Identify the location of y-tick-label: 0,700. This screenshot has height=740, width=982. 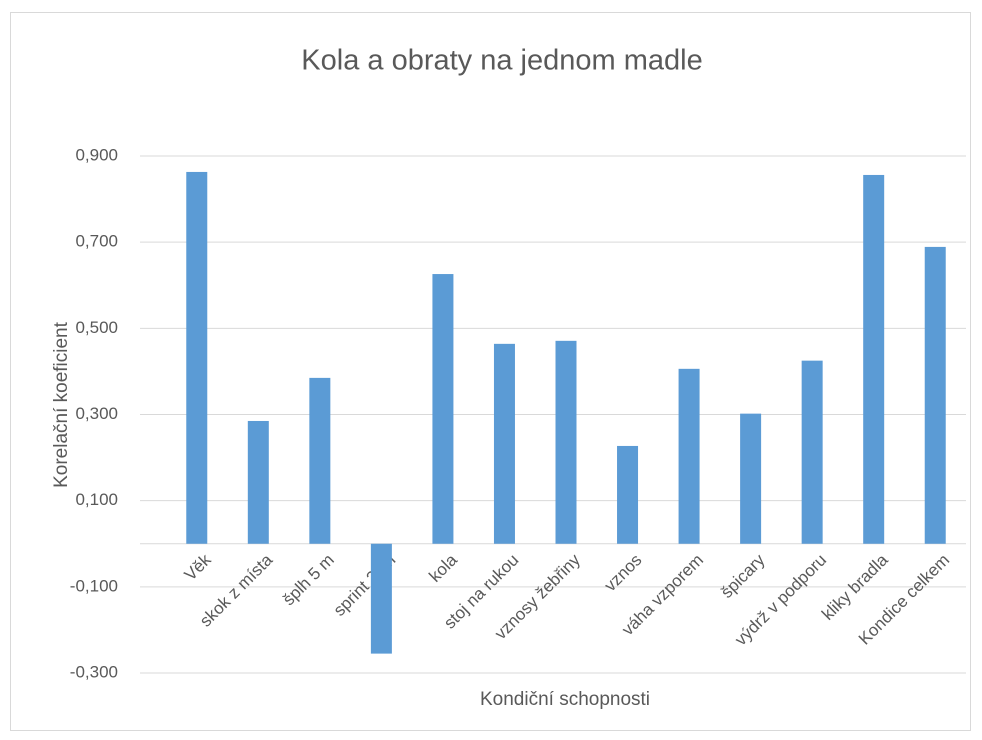
(96, 241).